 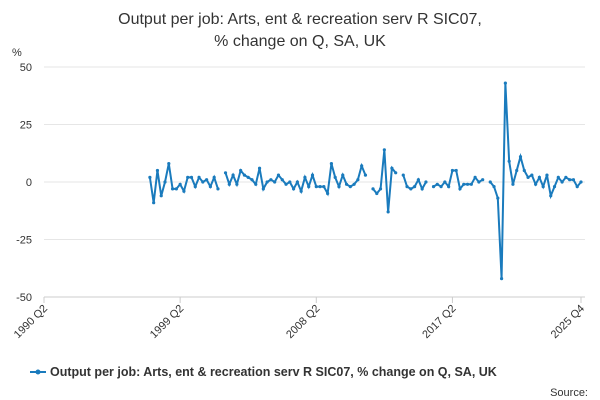 I want to click on legend-marker, so click(x=38, y=372).